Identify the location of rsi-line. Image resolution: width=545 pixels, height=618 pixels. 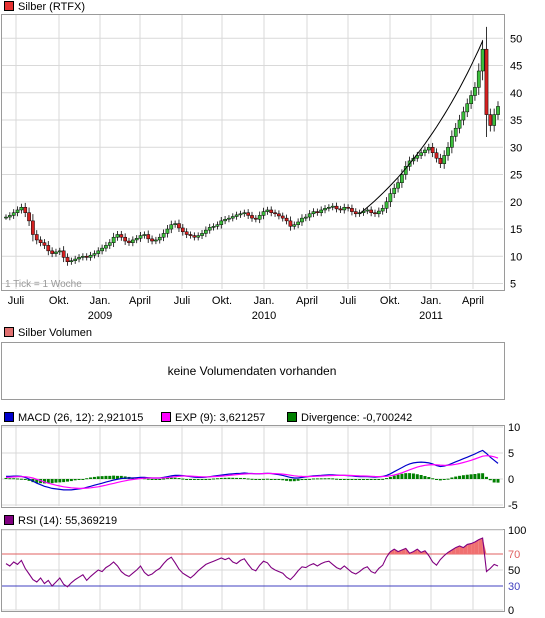
(252, 562).